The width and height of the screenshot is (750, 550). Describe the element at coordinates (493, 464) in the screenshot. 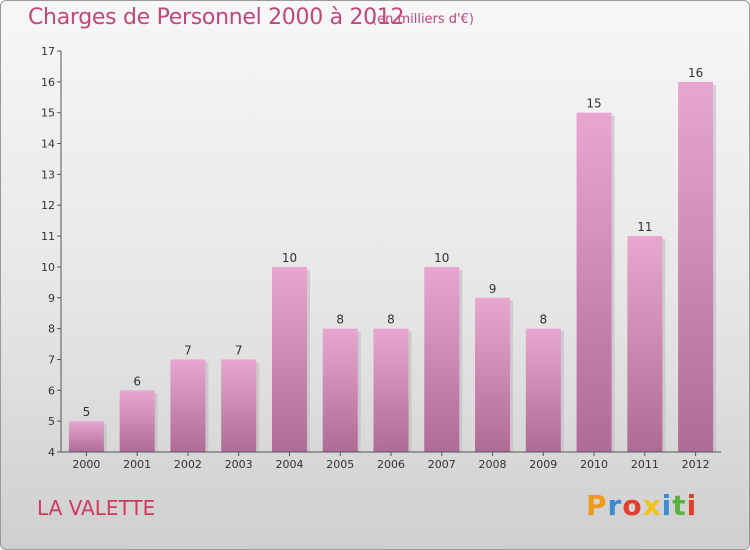

I see `x-tick-label: 2008` at that location.